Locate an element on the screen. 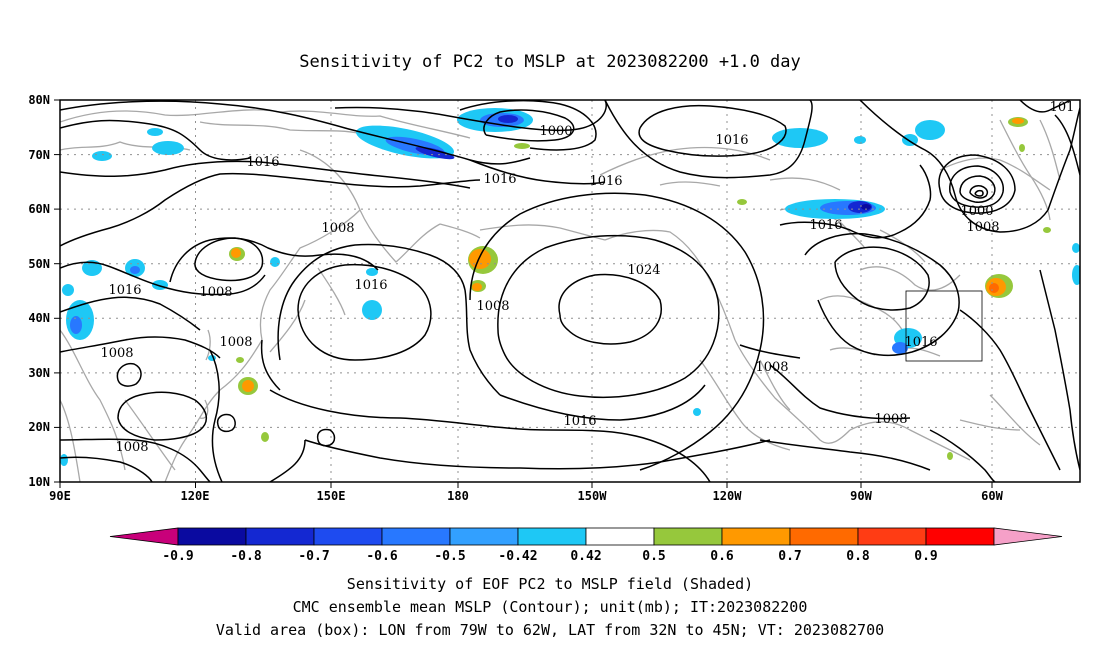  lat-label: 30N is located at coordinates (39, 373).